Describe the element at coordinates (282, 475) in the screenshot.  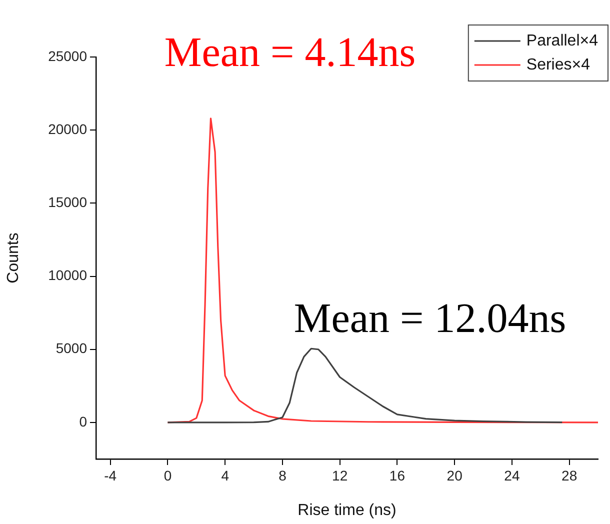
I see `x-tick-label: 8` at that location.